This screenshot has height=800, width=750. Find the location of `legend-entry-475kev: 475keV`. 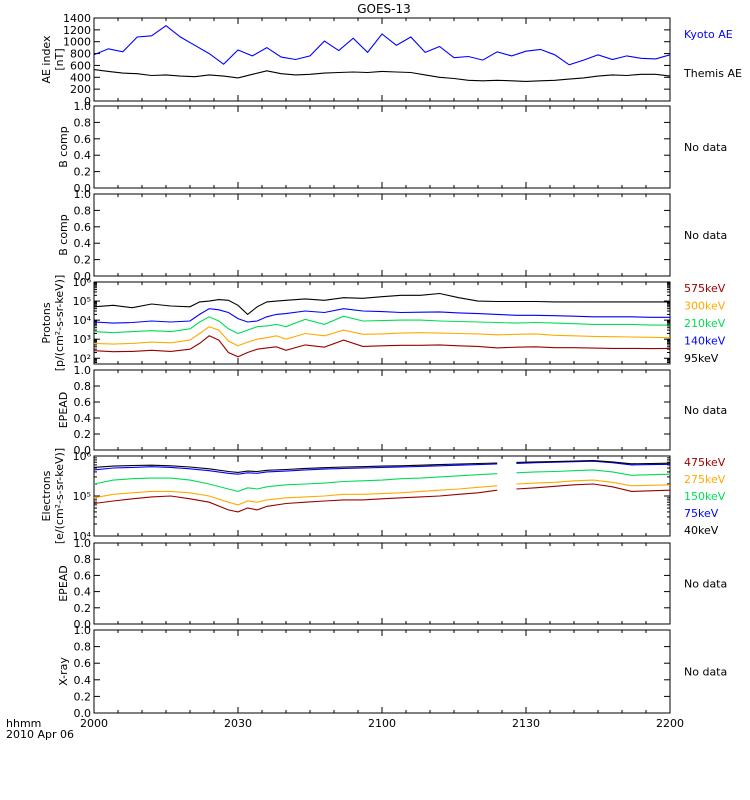

legend-entry-475kev: 475keV is located at coordinates (705, 462).